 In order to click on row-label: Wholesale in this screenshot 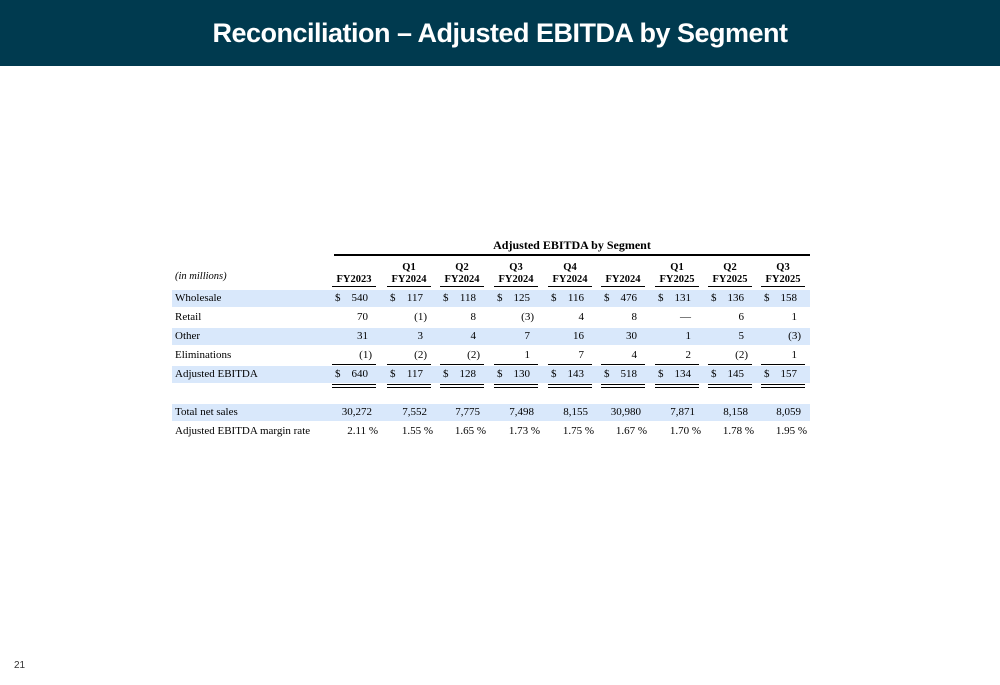, I will do `click(198, 298)`.